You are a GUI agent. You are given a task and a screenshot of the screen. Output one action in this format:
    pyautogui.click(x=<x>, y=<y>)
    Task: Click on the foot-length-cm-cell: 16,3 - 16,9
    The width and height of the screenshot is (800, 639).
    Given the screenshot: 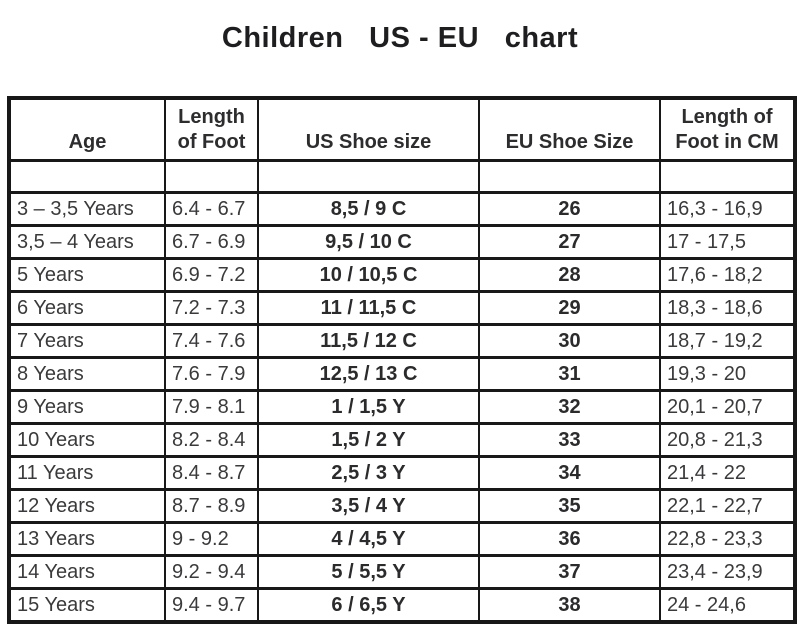 What is the action you would take?
    pyautogui.click(x=727, y=209)
    